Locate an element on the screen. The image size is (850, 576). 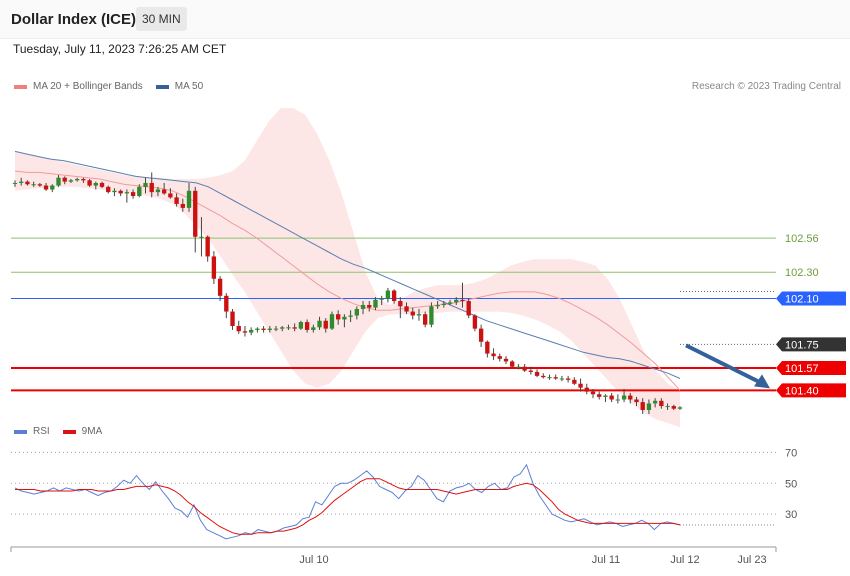
timeframe-badge: 30 MIN is located at coordinates (161, 19).